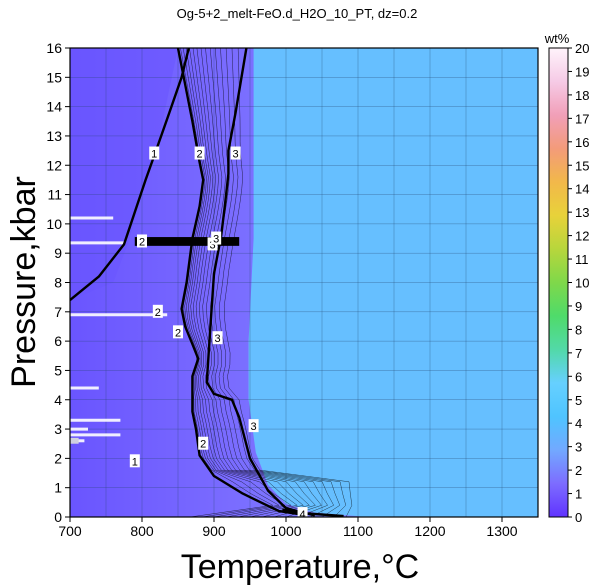  Describe the element at coordinates (74, 440) in the screenshot. I see `artifact-block` at that location.